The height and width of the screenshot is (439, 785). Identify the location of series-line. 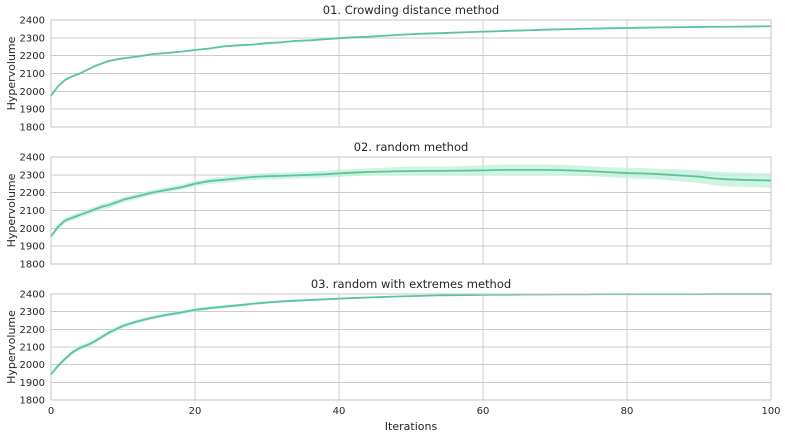
(411, 203).